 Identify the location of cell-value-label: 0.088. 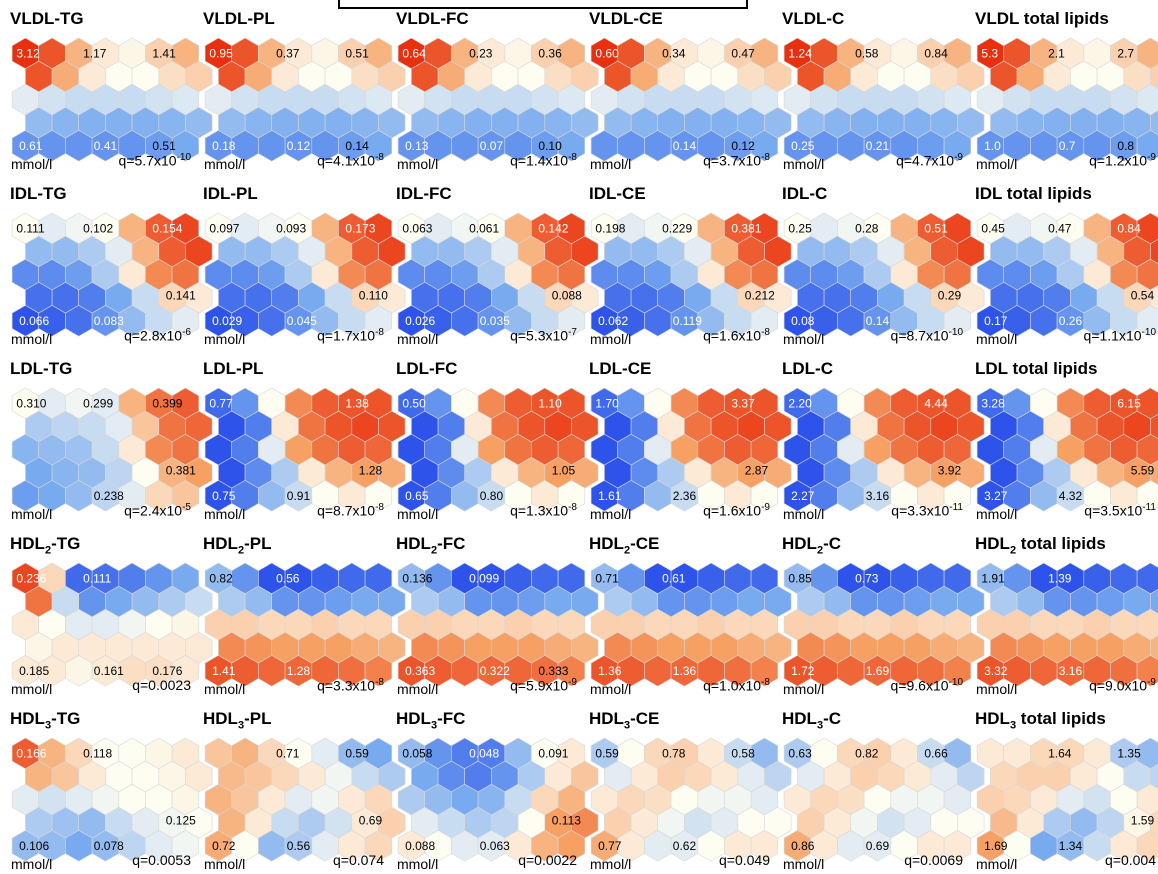
(420, 846).